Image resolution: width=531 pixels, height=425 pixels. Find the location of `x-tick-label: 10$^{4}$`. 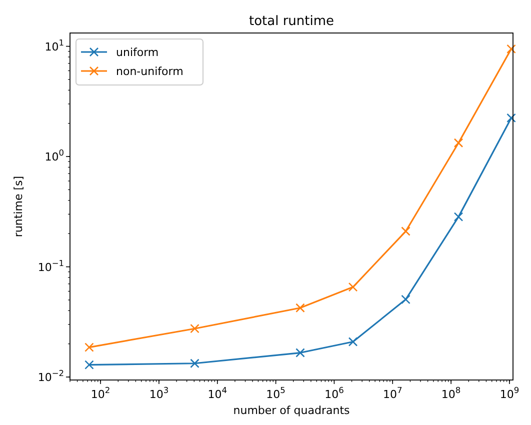

x-tick-label: 10$^{4}$ is located at coordinates (217, 393).